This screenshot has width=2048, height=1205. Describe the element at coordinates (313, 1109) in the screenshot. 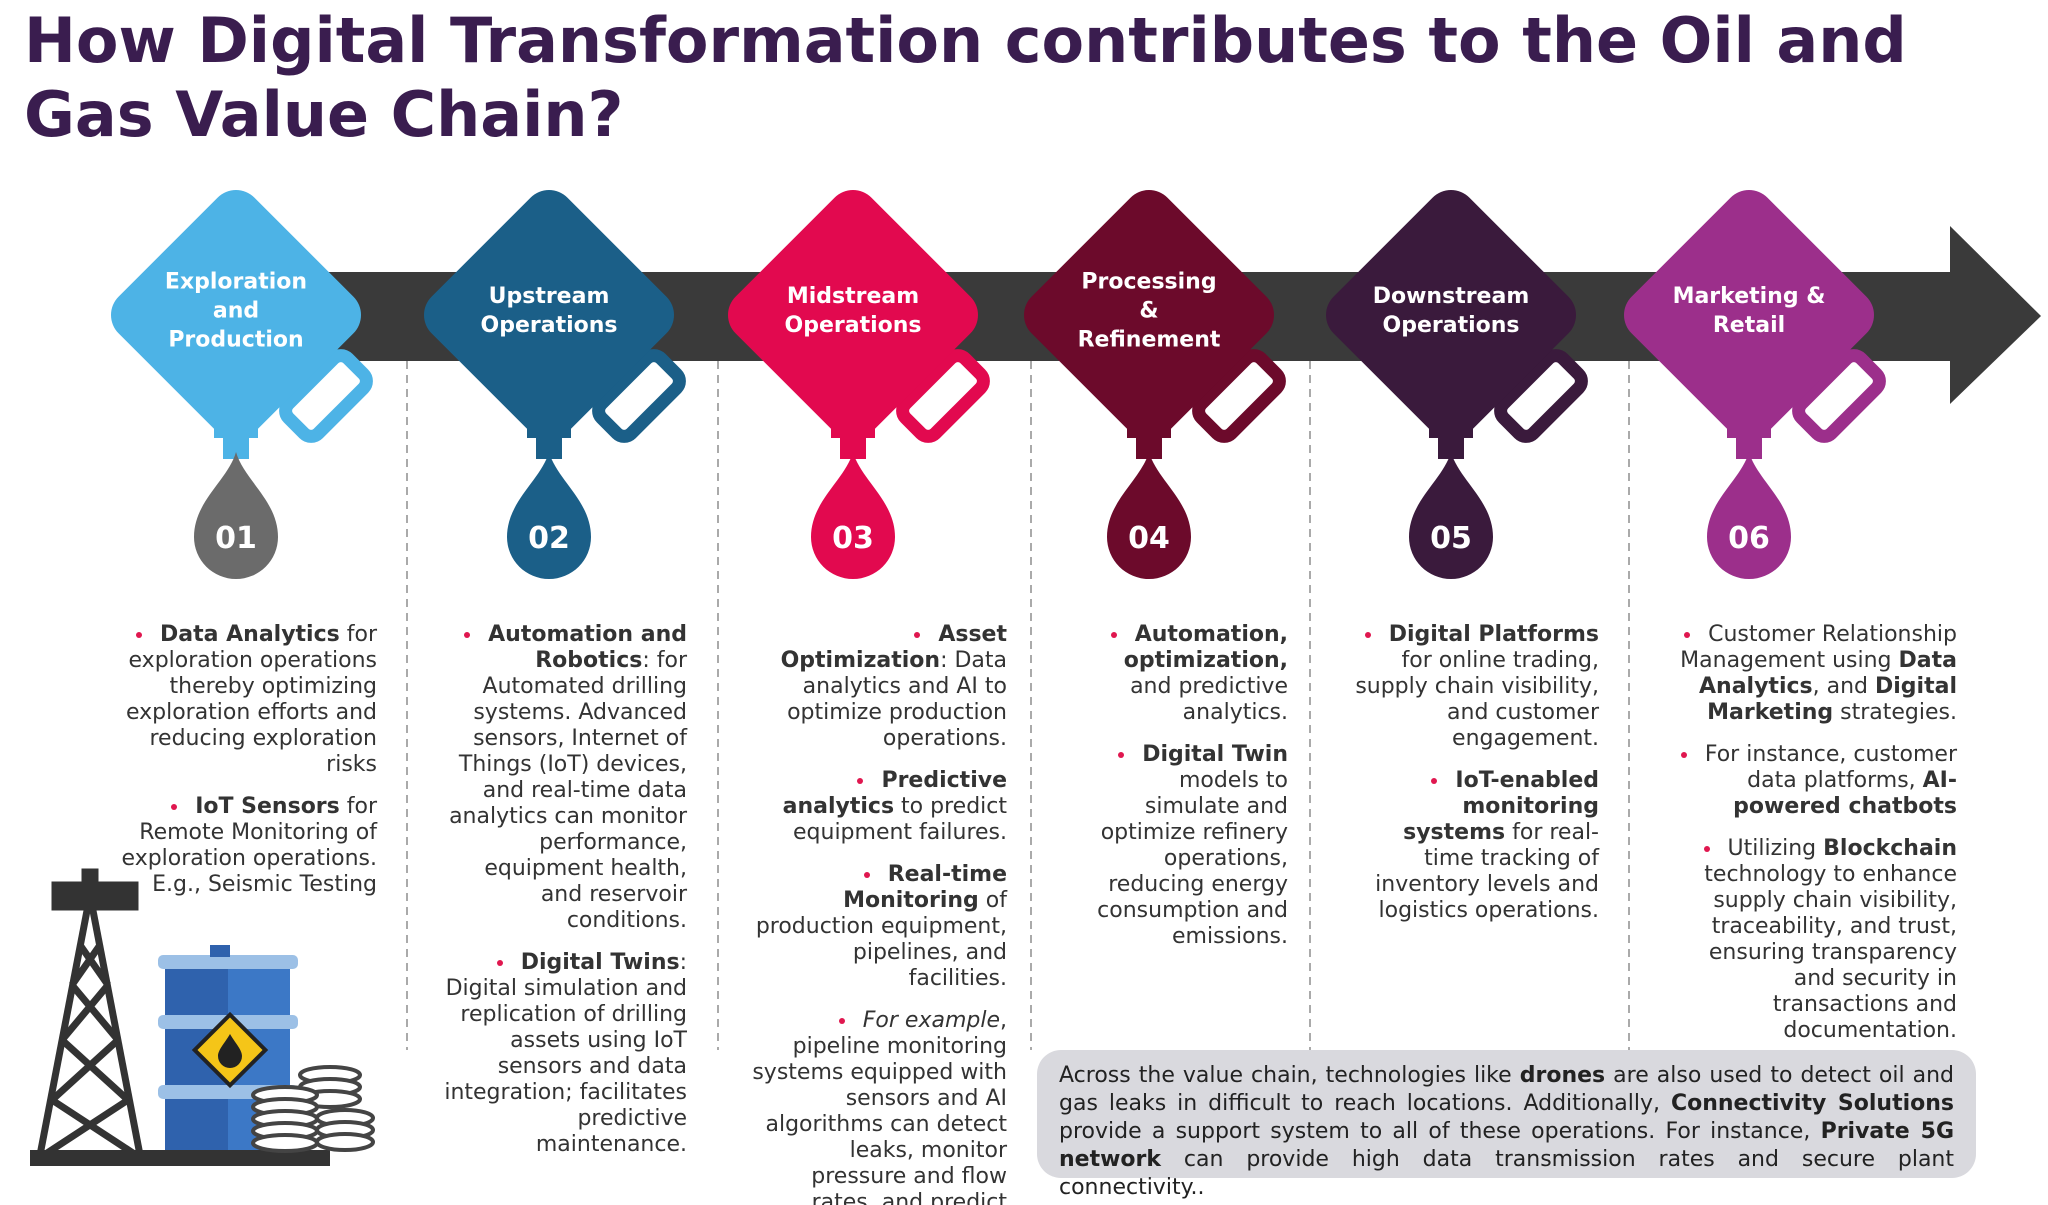

I see `coins` at that location.